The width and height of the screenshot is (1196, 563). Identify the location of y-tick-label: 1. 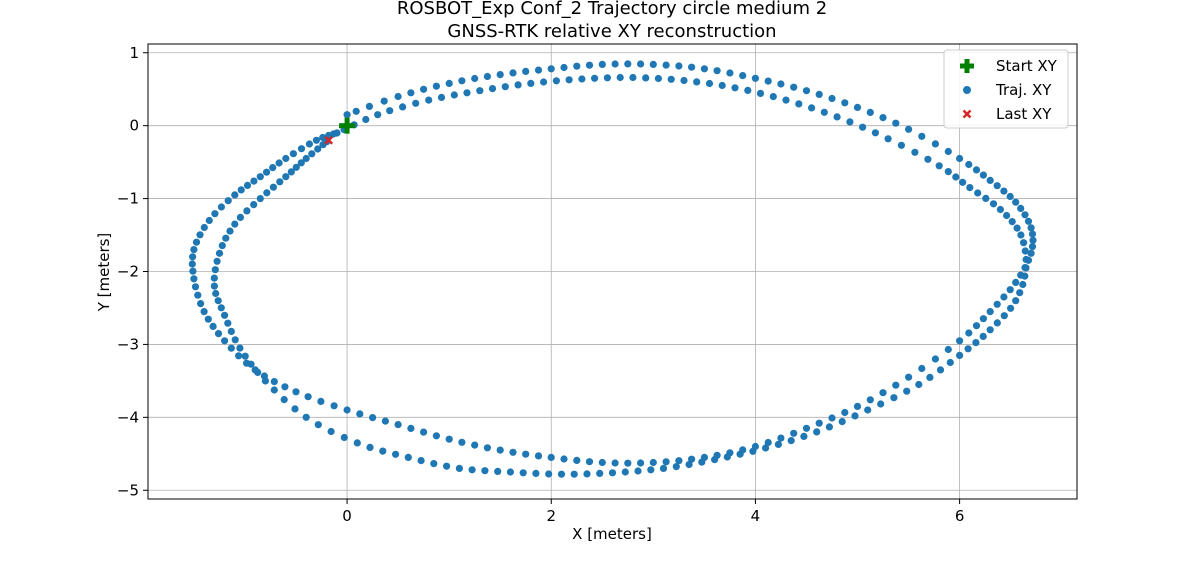
(134, 53).